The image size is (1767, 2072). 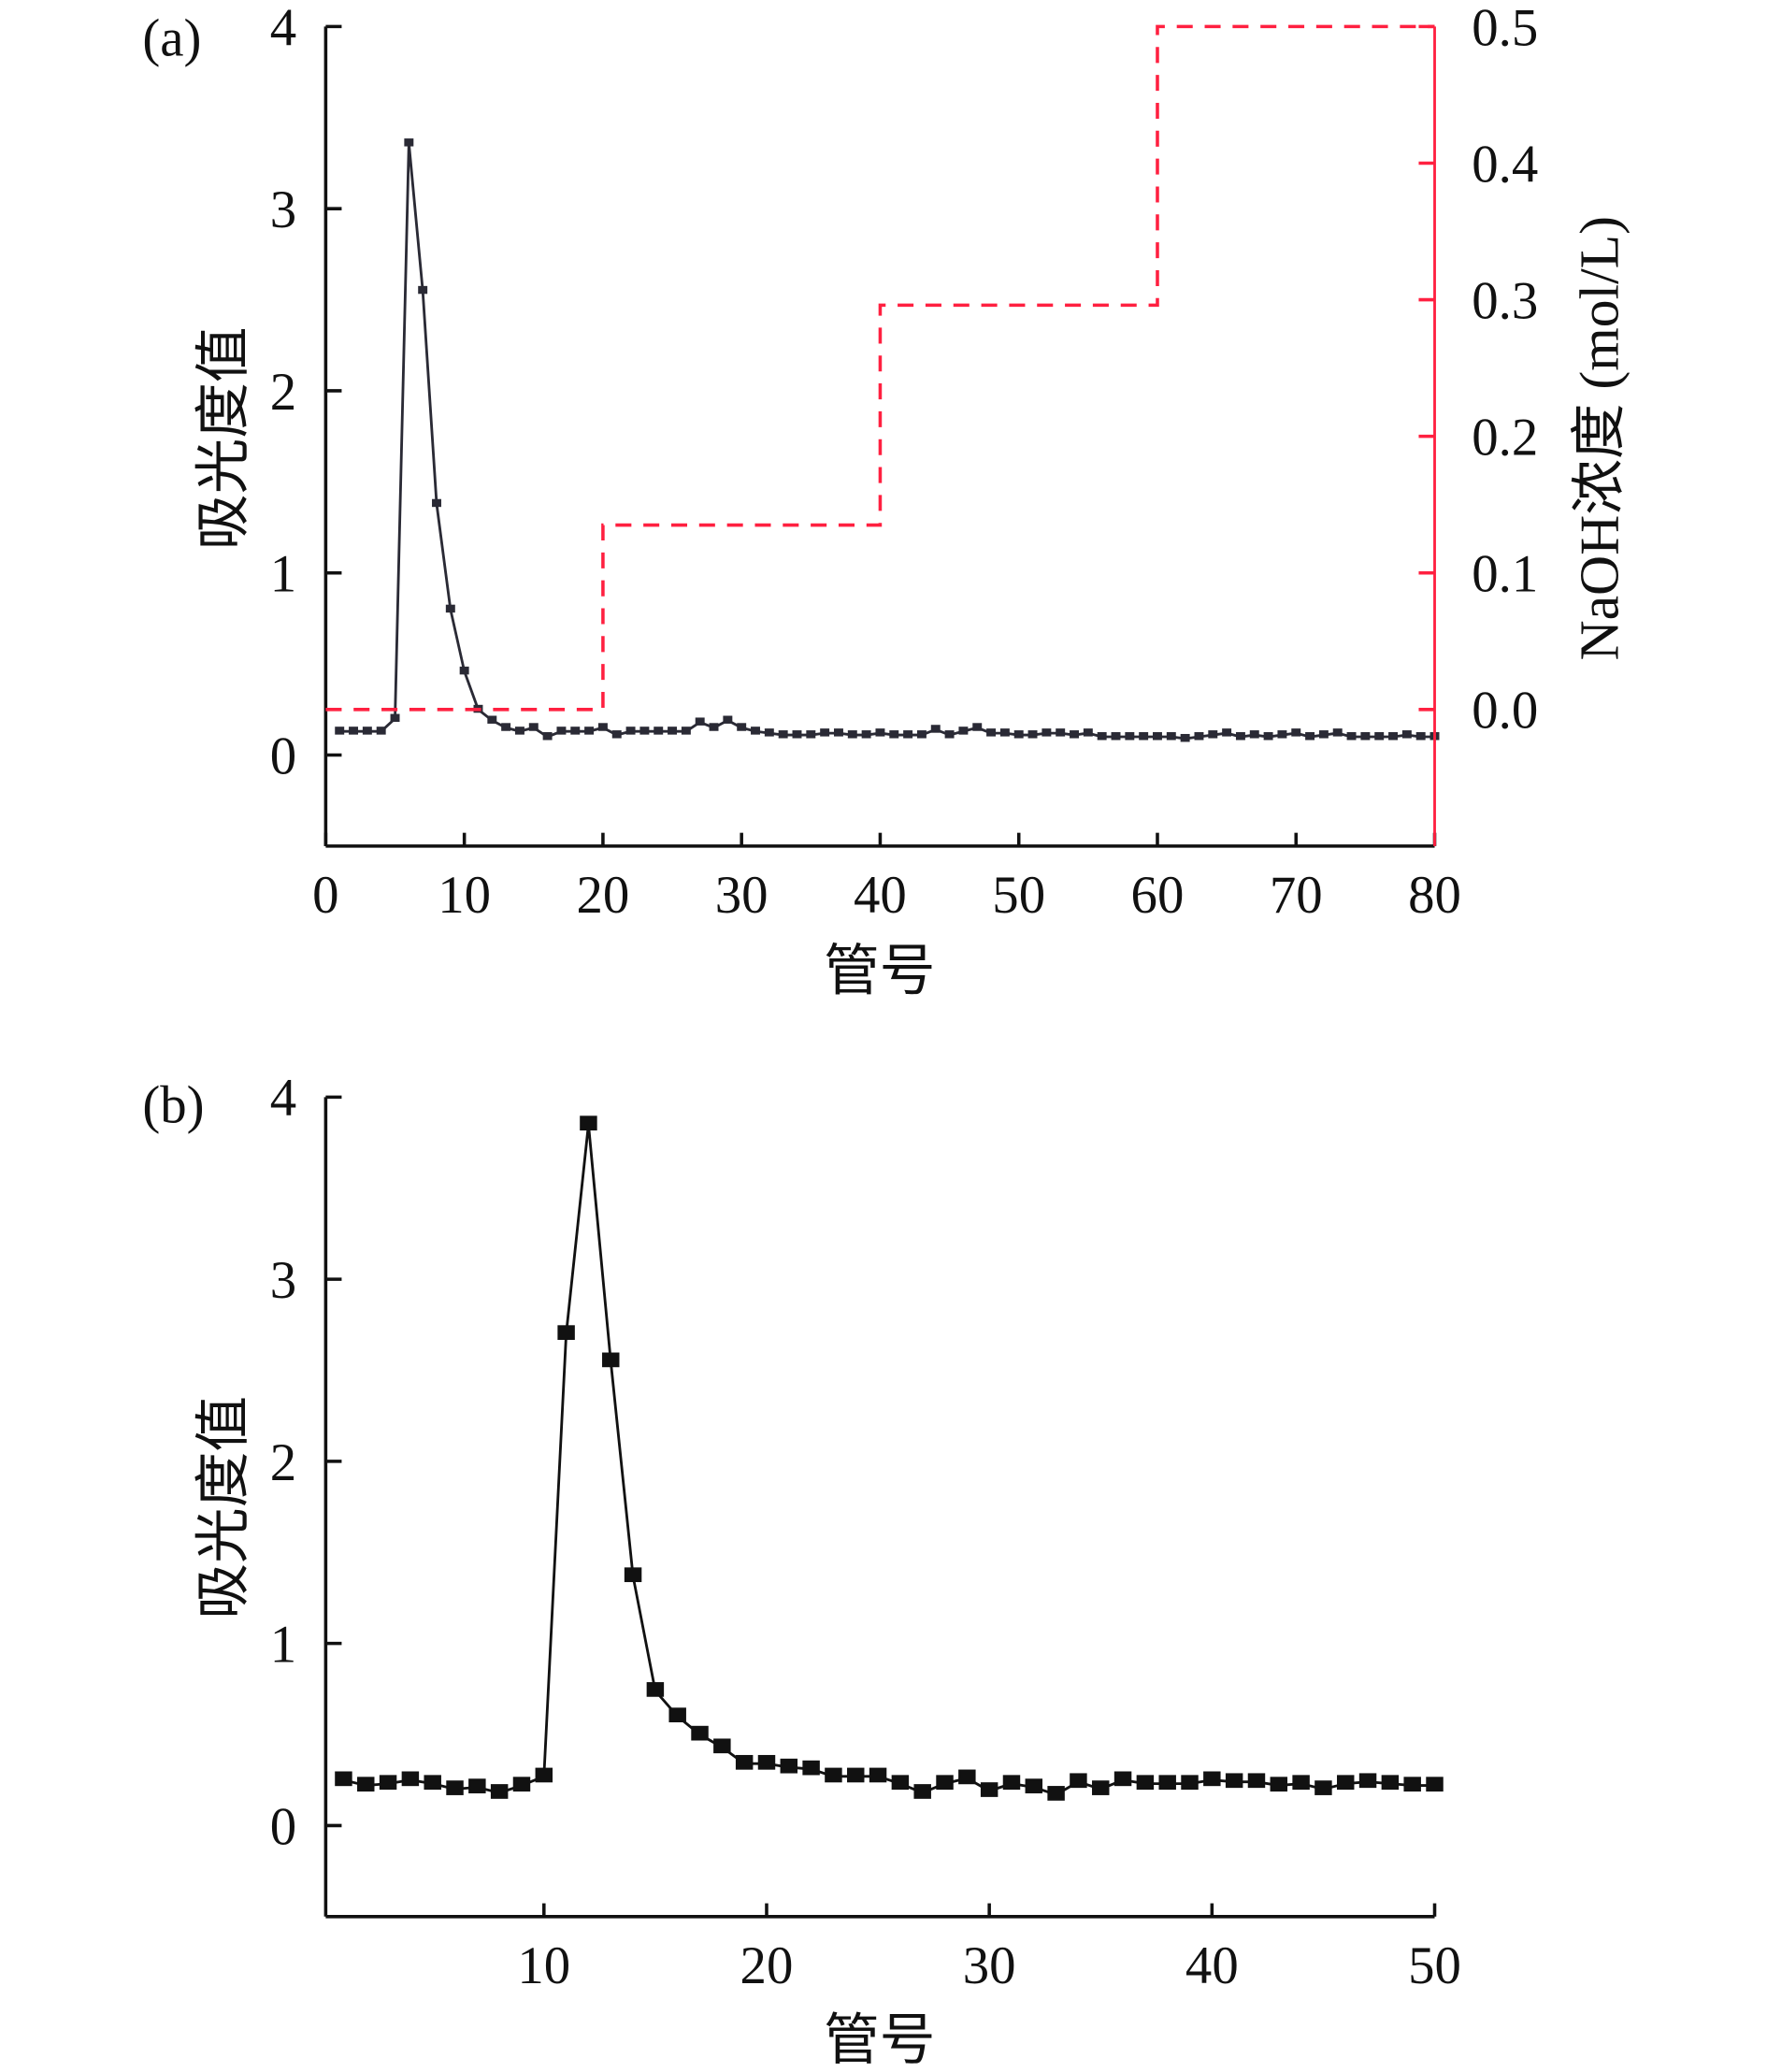 What do you see at coordinates (224, 1508) in the screenshot?
I see `panel-b-ylabel: 吸光度值` at bounding box center [224, 1508].